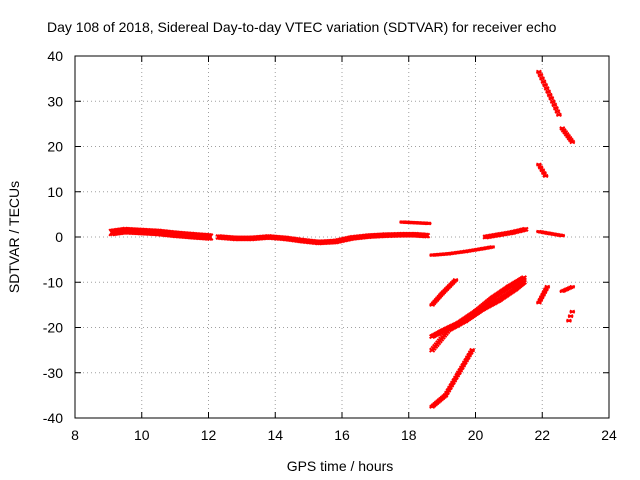 This screenshot has width=640, height=480. What do you see at coordinates (209, 435) in the screenshot?
I see `x-tick-label: 12` at bounding box center [209, 435].